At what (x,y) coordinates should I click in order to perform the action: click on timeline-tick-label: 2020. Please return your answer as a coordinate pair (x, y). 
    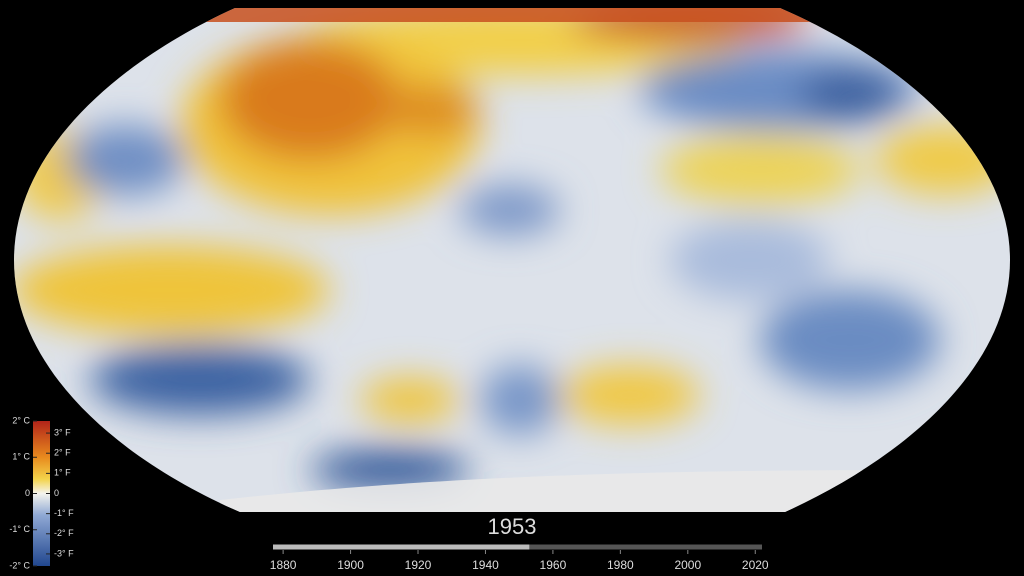
    Looking at the image, I should click on (755, 565).